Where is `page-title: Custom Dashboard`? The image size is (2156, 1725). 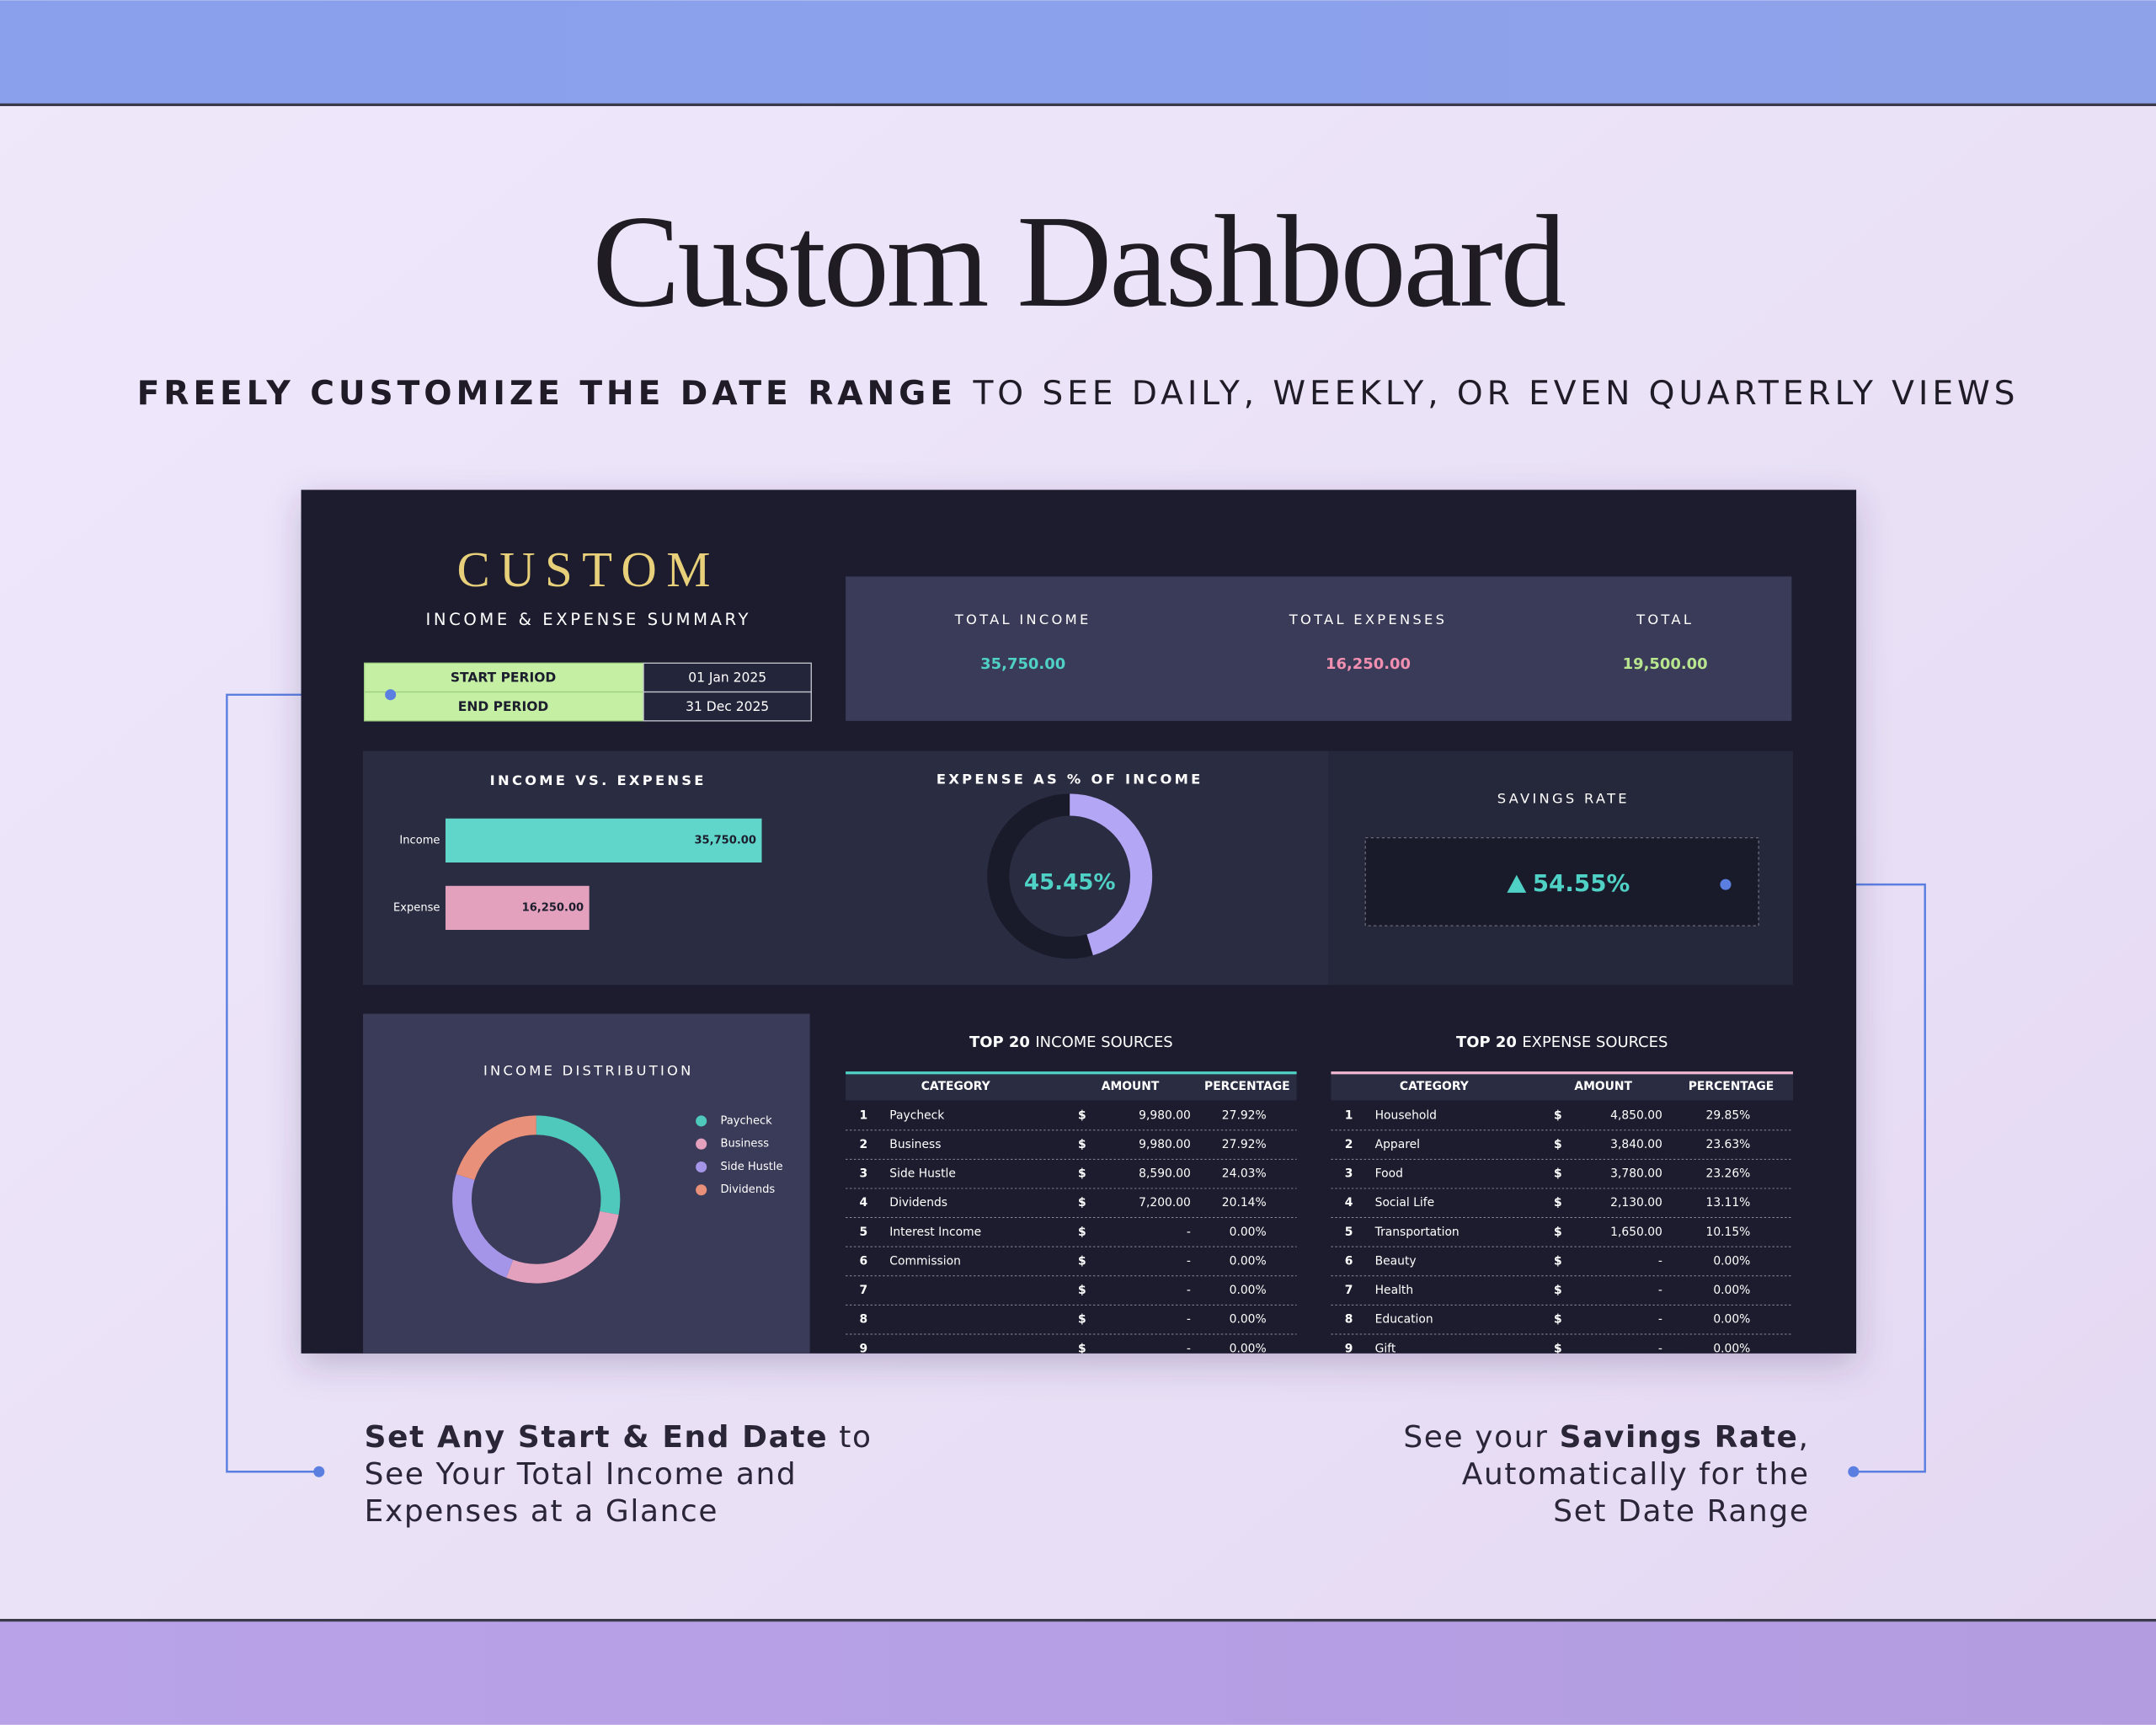
page-title: Custom Dashboard is located at coordinates (1078, 261).